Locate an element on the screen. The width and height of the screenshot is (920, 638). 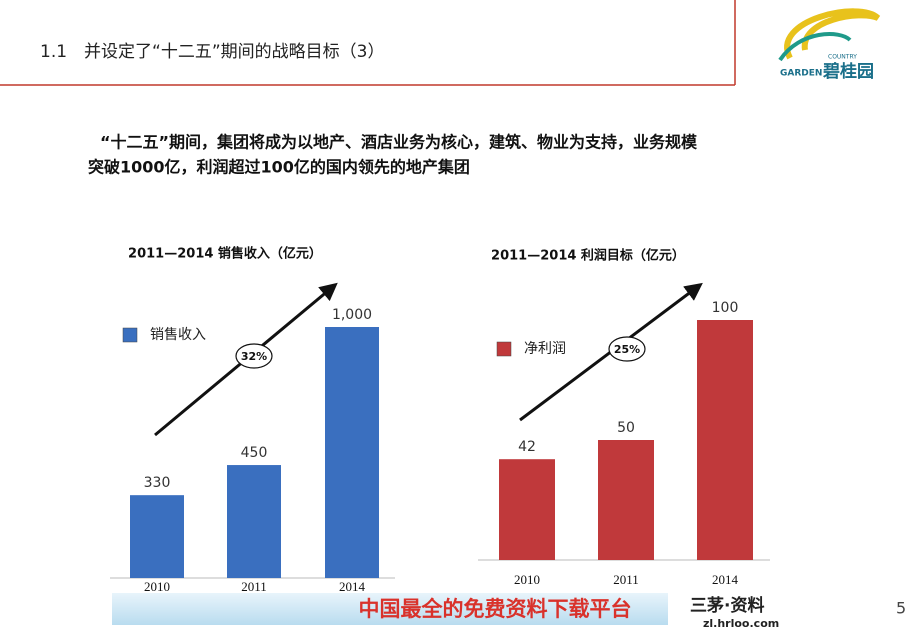
chart-title: 2011—2014 销售收入（亿元） is located at coordinates (225, 254).